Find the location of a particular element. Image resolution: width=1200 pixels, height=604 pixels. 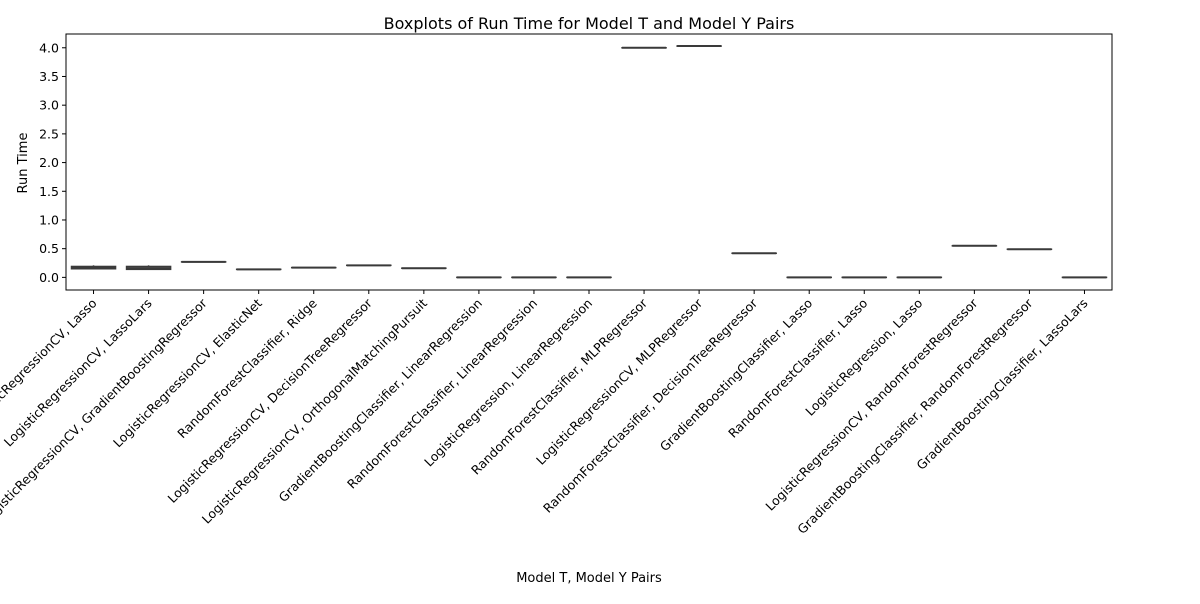

y-tick-label: 3.5 is located at coordinates (49, 76).